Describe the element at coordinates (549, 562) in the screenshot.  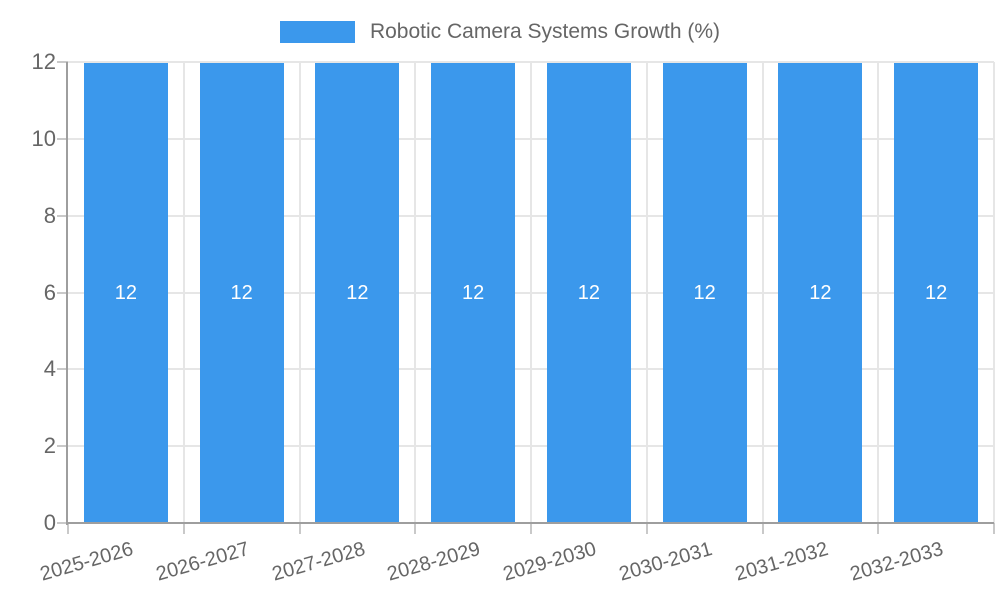
I see `x-axis-tick-label: 2029-2030` at that location.